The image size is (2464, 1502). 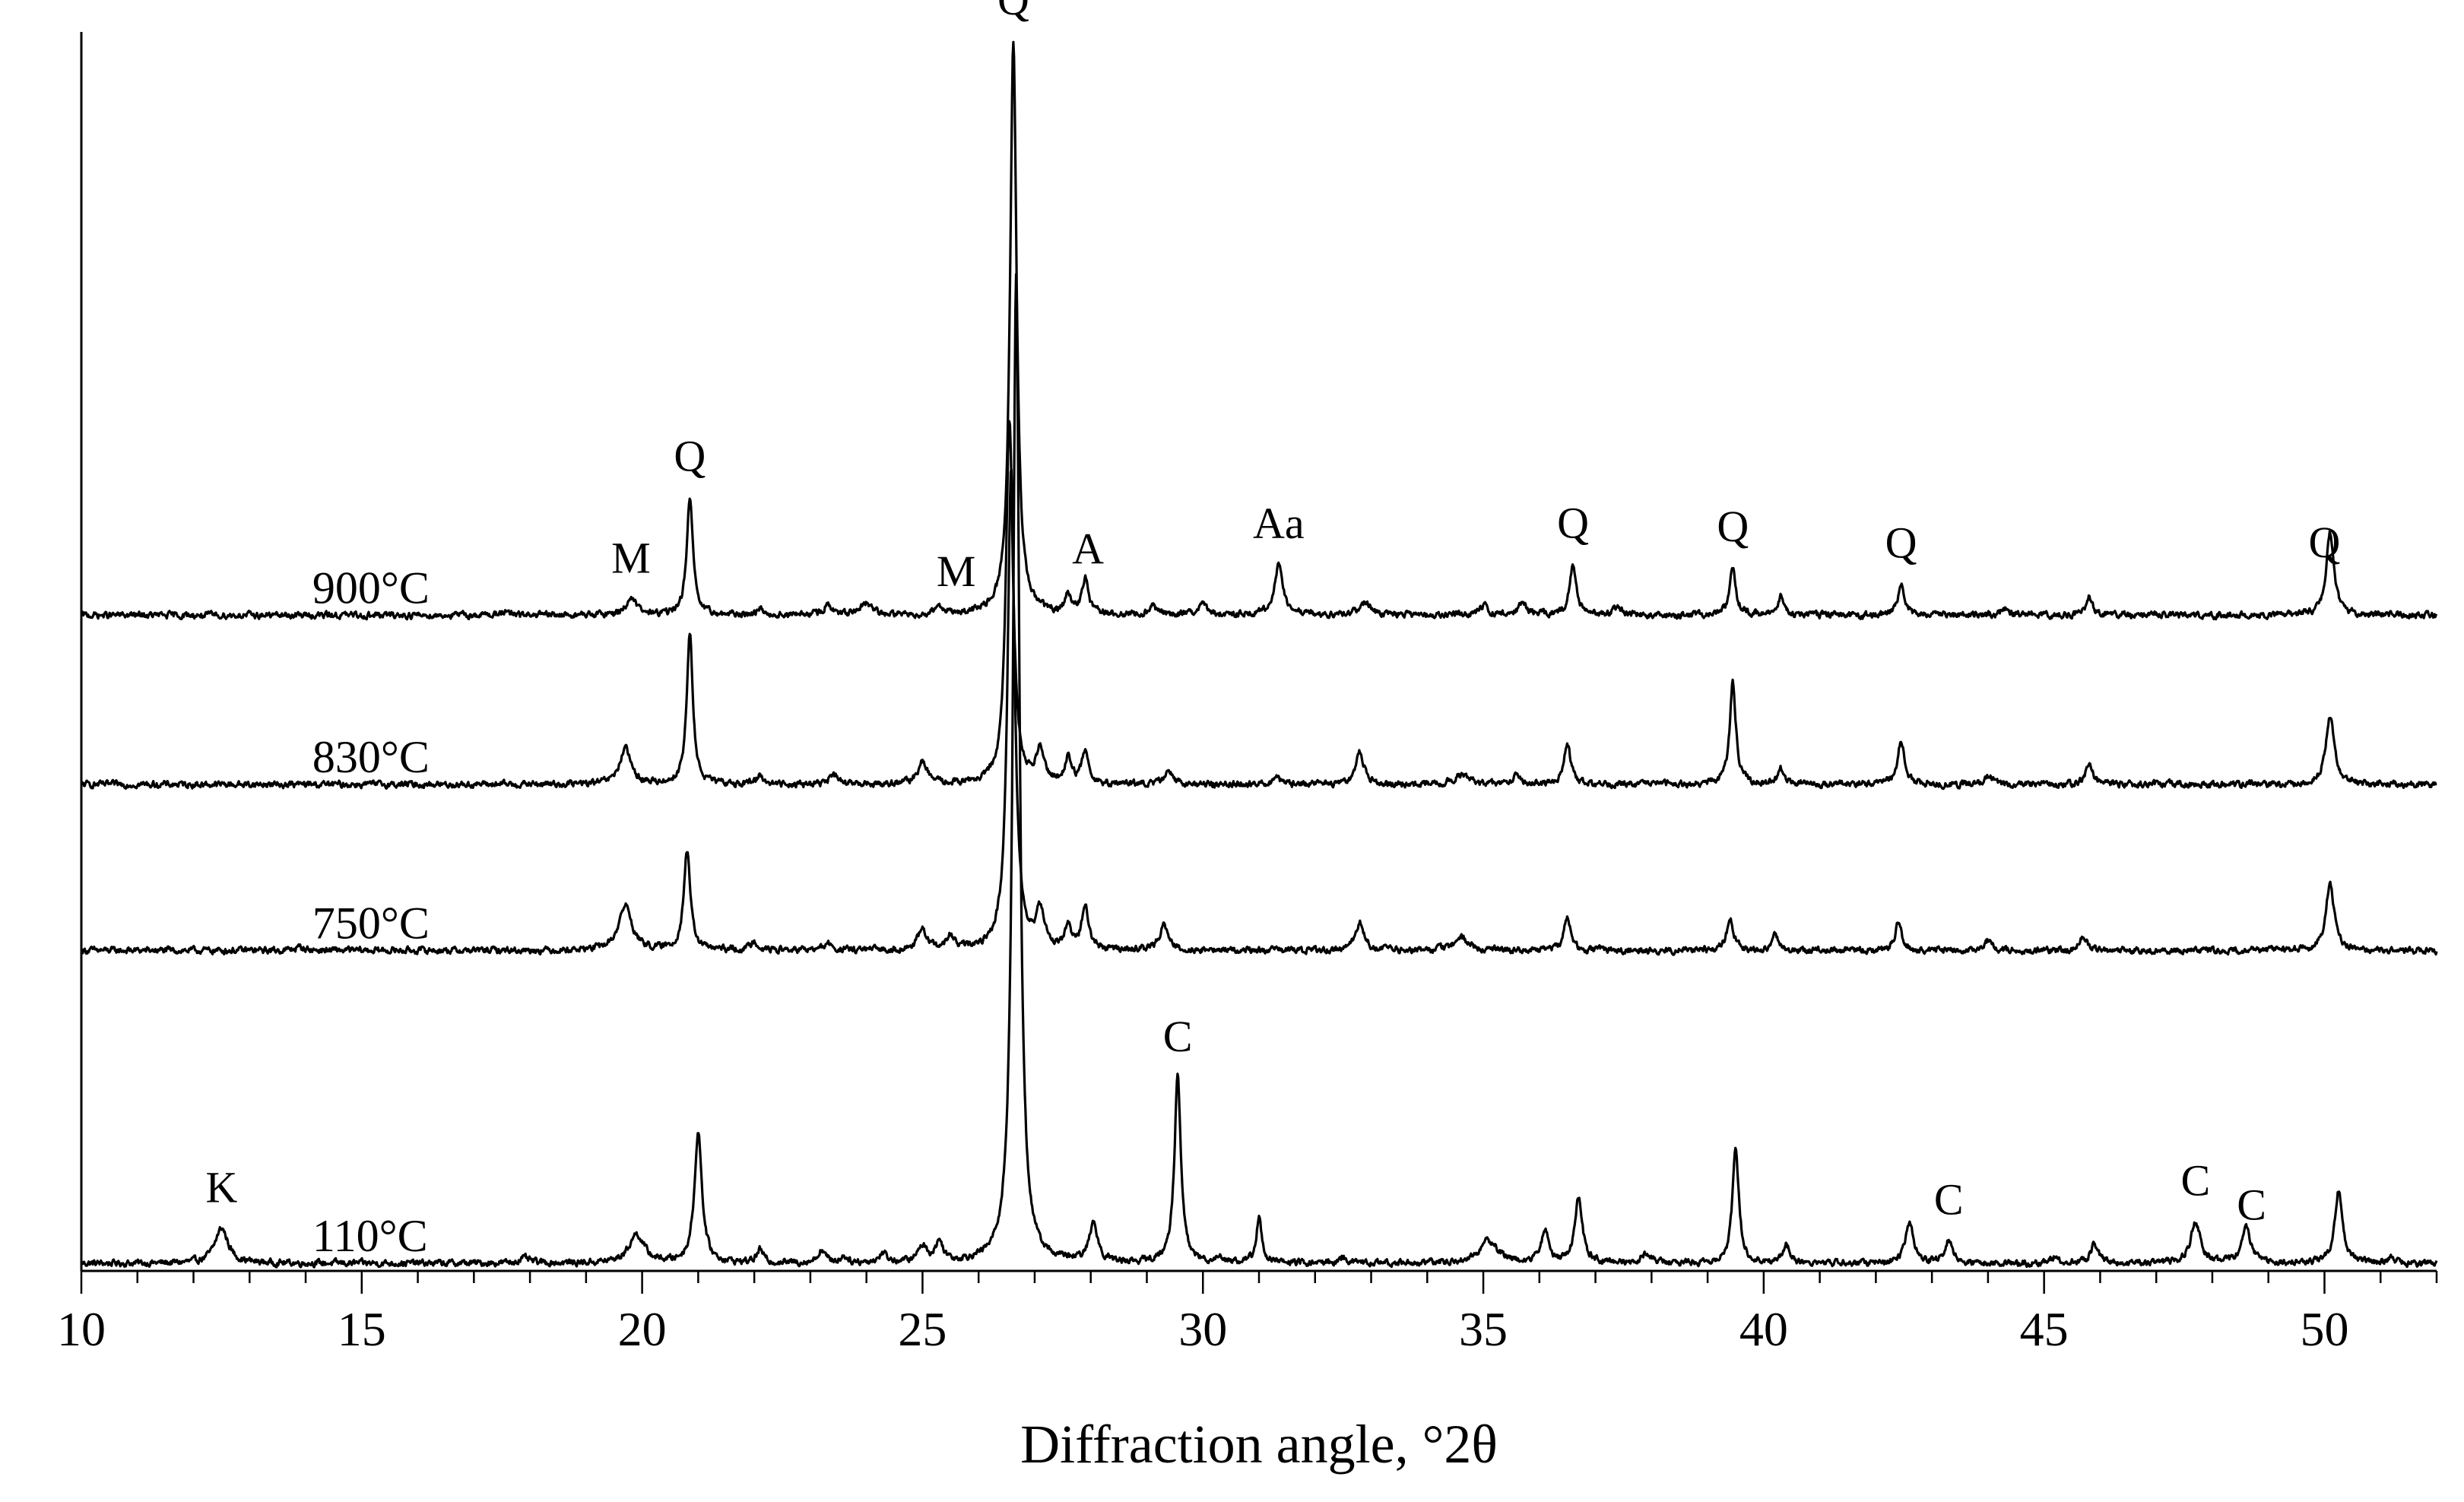 I want to click on x-tick-label: 40, so click(x=1764, y=1329).